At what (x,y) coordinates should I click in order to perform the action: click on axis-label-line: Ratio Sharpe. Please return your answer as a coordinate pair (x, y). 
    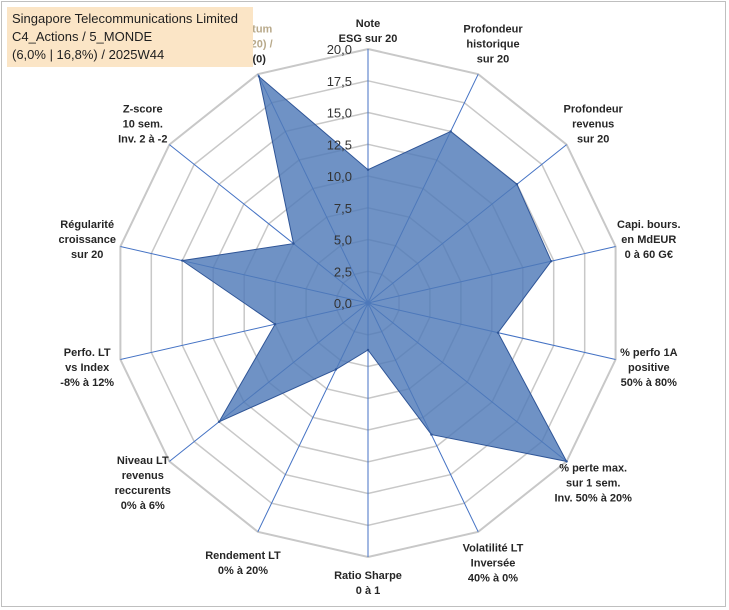
    Looking at the image, I should click on (368, 576).